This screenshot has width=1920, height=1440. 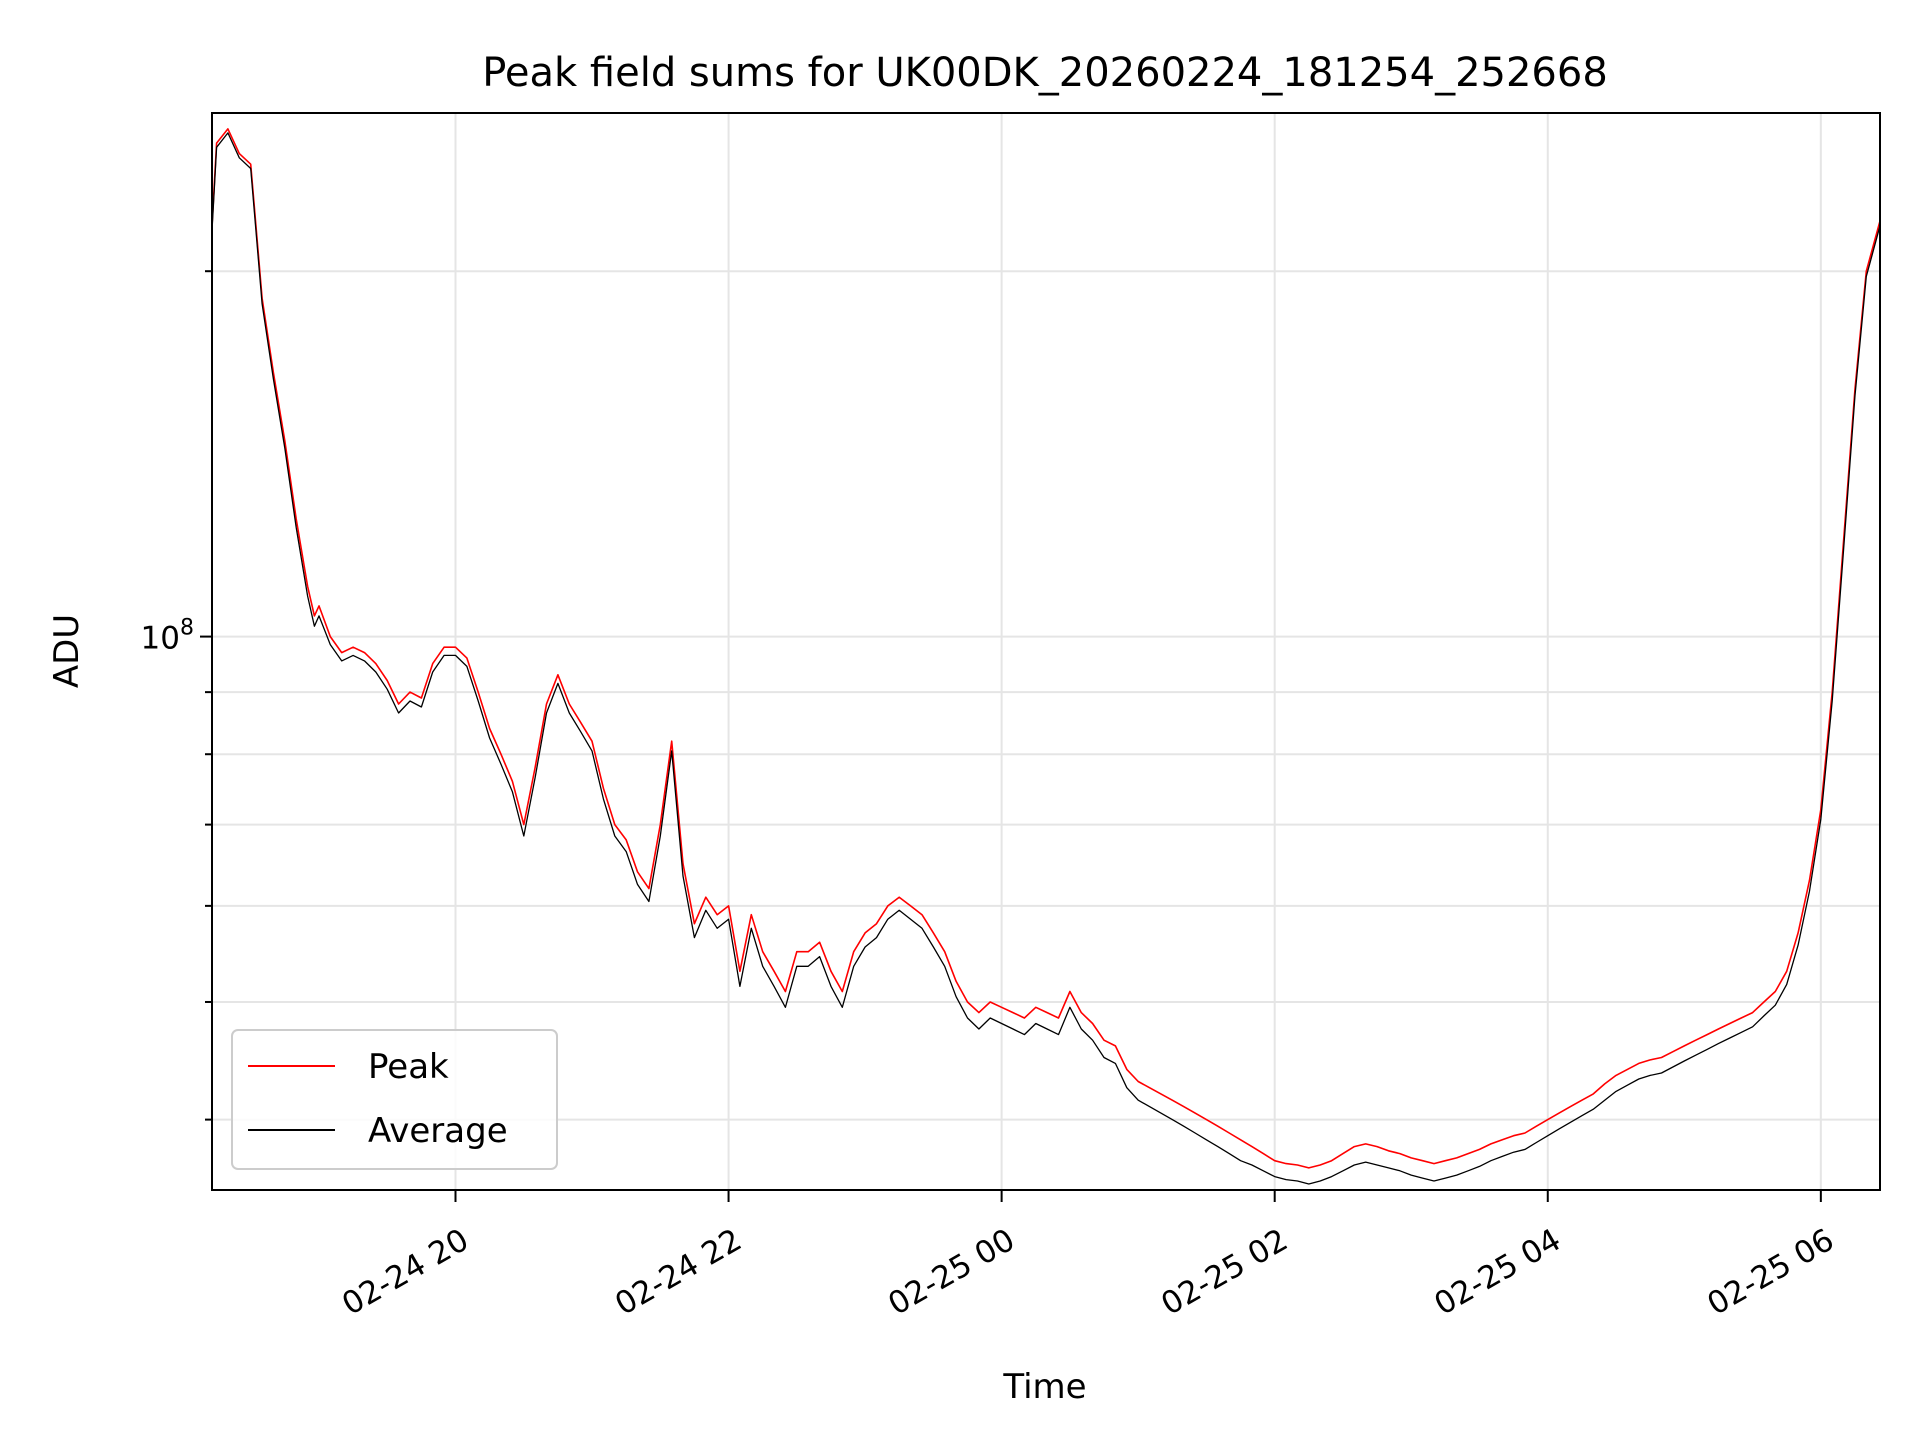 I want to click on legend: Peak Average, so click(x=394, y=1099).